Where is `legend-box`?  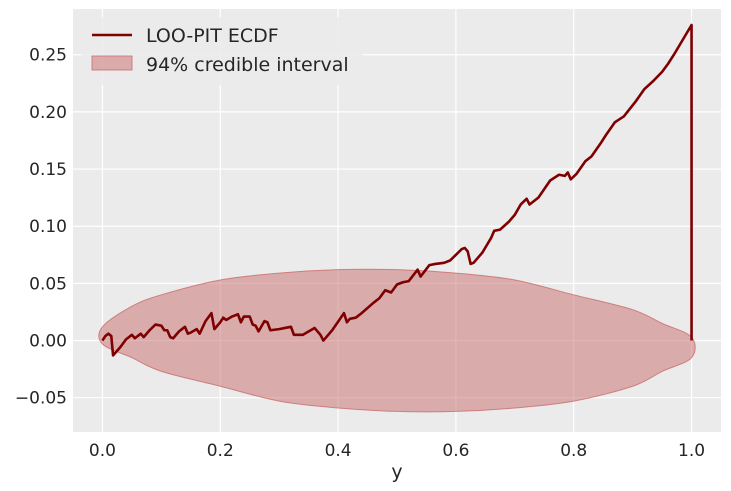 legend-box is located at coordinates (222, 51).